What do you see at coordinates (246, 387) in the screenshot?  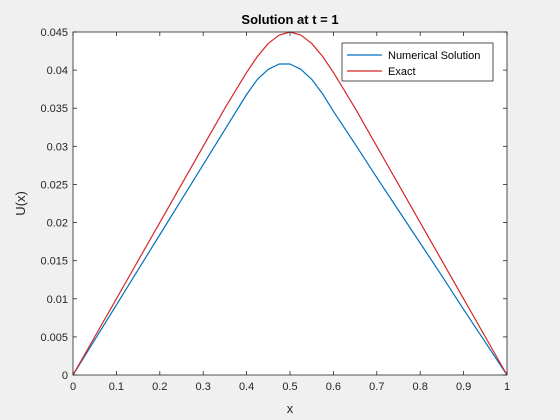 I see `x-tick-label: 0.4` at bounding box center [246, 387].